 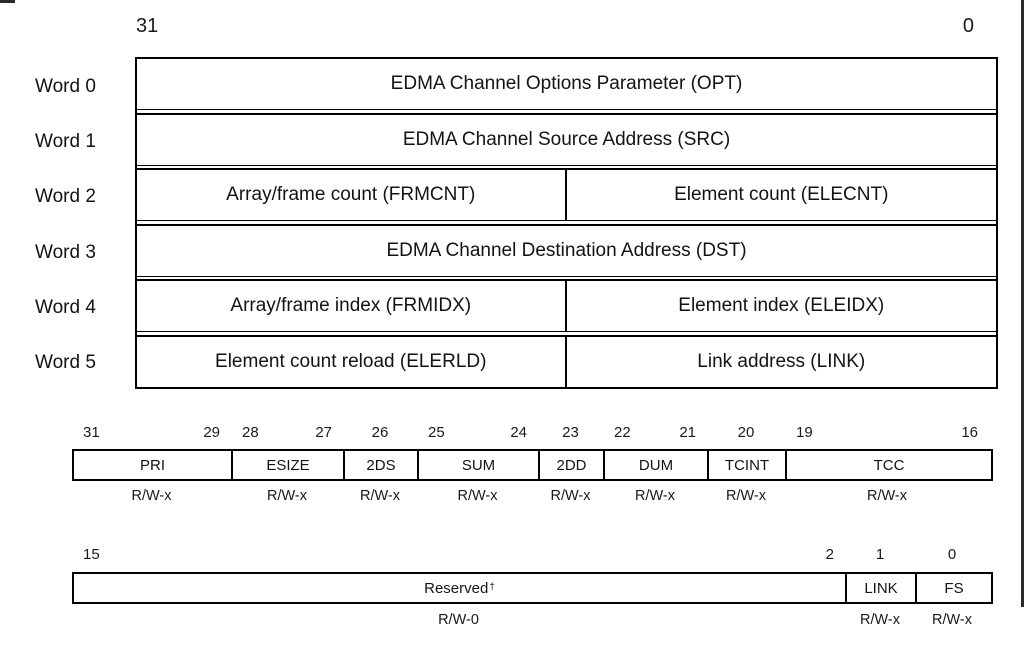 I want to click on bit-number: 23, so click(x=570, y=432).